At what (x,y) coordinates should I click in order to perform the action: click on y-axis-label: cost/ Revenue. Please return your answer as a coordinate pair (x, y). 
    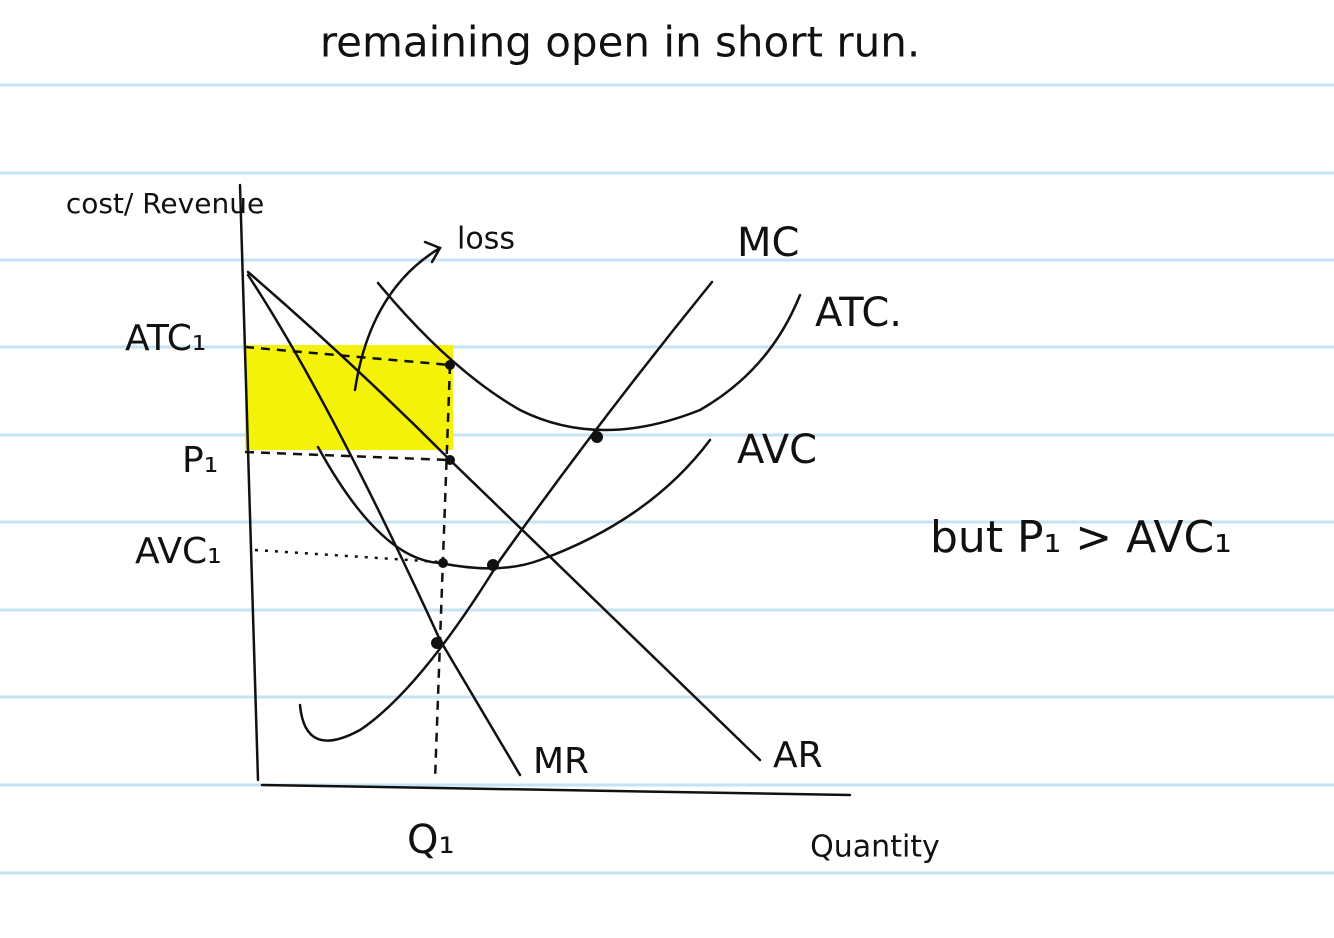
    Looking at the image, I should click on (165, 203).